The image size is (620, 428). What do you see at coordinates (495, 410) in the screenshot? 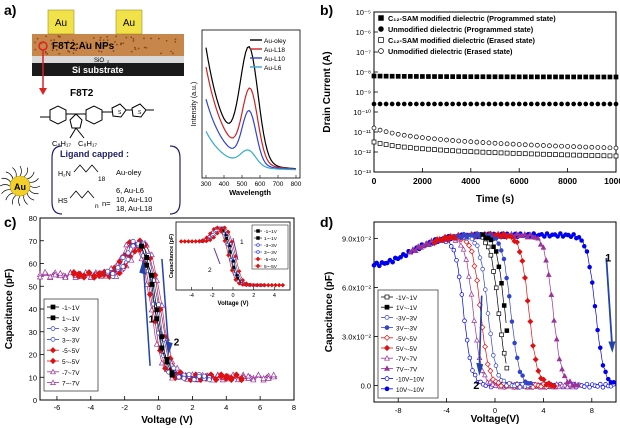
I see `d-xtick-label: 0` at bounding box center [495, 410].